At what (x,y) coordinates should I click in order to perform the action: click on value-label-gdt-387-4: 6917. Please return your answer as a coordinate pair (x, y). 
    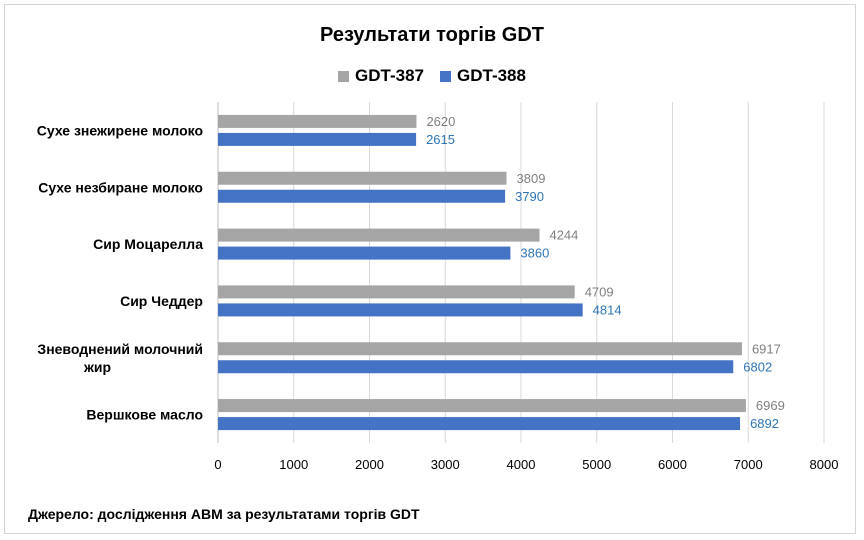
    Looking at the image, I should click on (766, 348).